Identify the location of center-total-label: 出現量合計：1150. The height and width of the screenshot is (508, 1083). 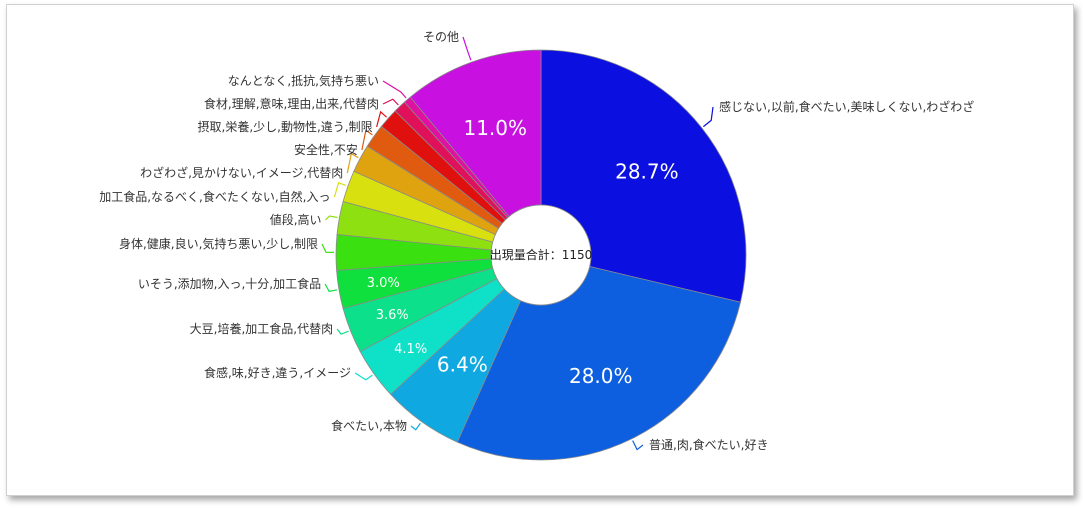
(541, 254).